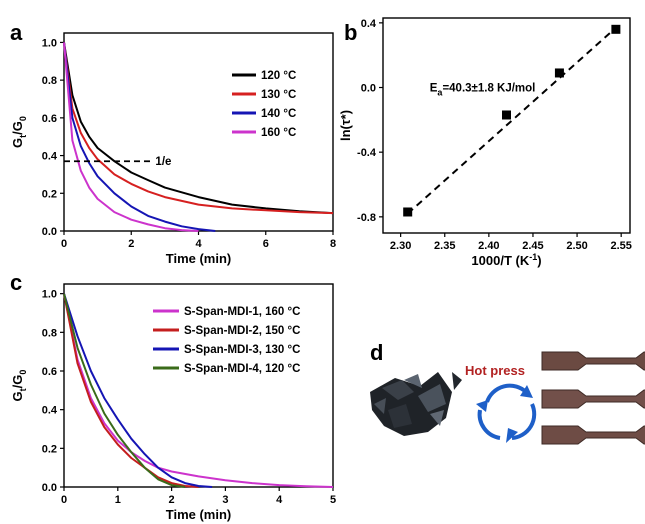 This screenshot has height=524, width=645. Describe the element at coordinates (242, 312) in the screenshot. I see `legend-label: S-Span-MDI-1, 160 °C` at that location.